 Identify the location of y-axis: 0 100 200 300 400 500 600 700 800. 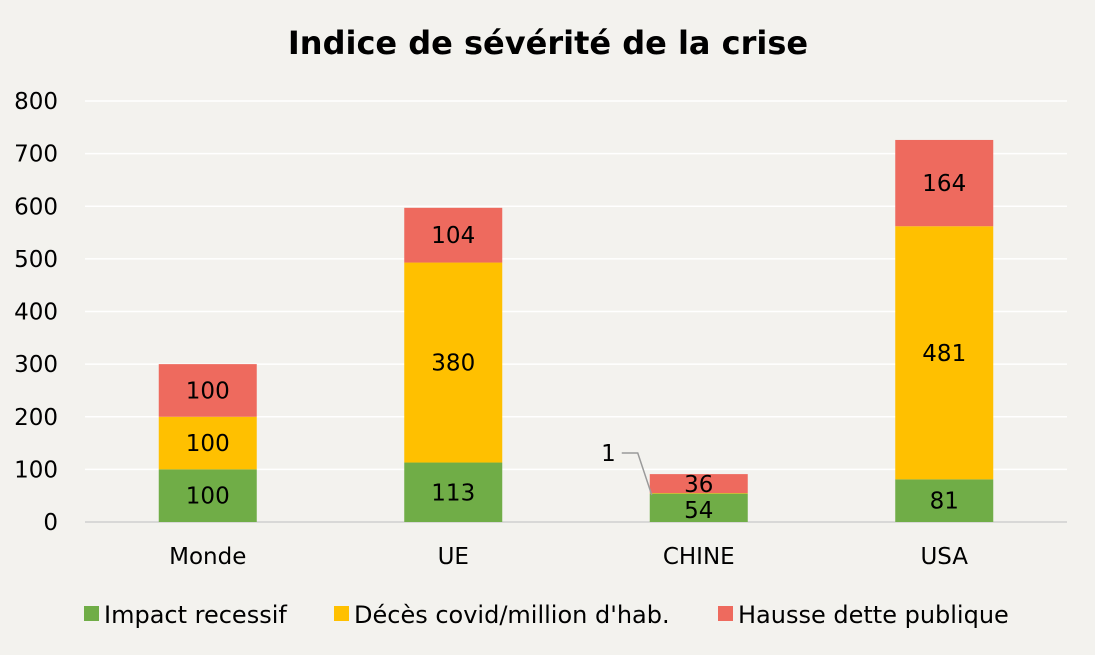
(36, 312).